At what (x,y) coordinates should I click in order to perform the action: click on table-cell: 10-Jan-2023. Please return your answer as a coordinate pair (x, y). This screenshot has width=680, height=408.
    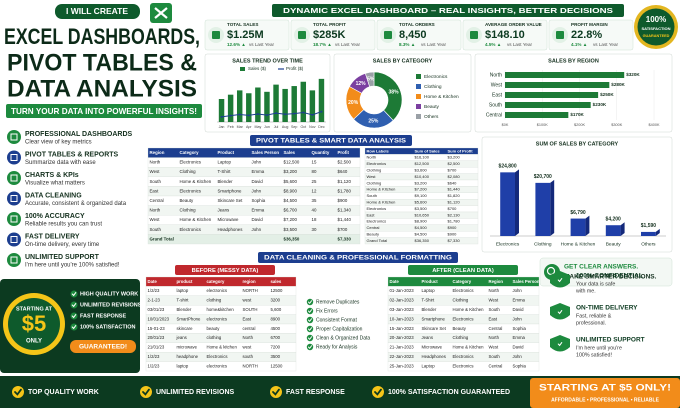
    Looking at the image, I should click on (402, 318).